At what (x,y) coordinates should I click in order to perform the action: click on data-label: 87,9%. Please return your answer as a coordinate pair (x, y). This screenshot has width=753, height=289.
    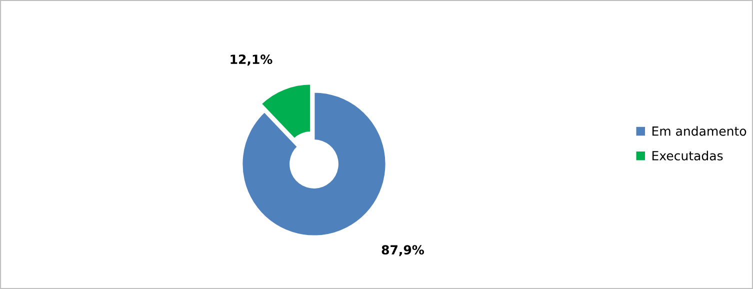
    Looking at the image, I should click on (403, 250).